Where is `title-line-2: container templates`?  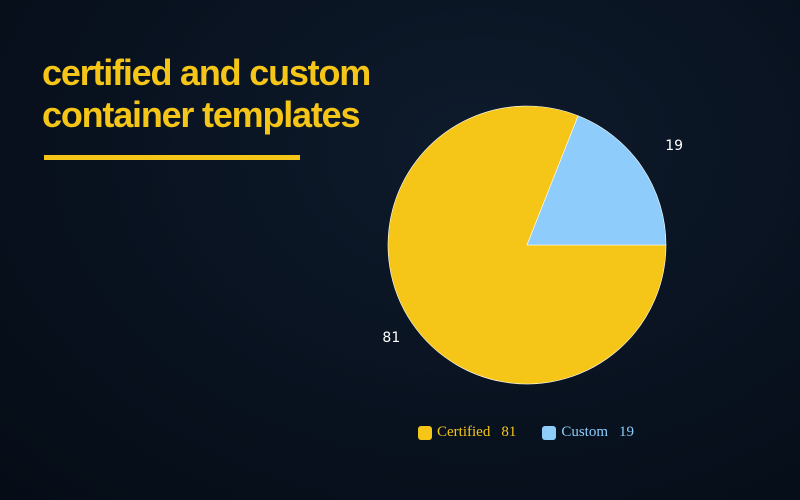 title-line-2: container templates is located at coordinates (201, 114).